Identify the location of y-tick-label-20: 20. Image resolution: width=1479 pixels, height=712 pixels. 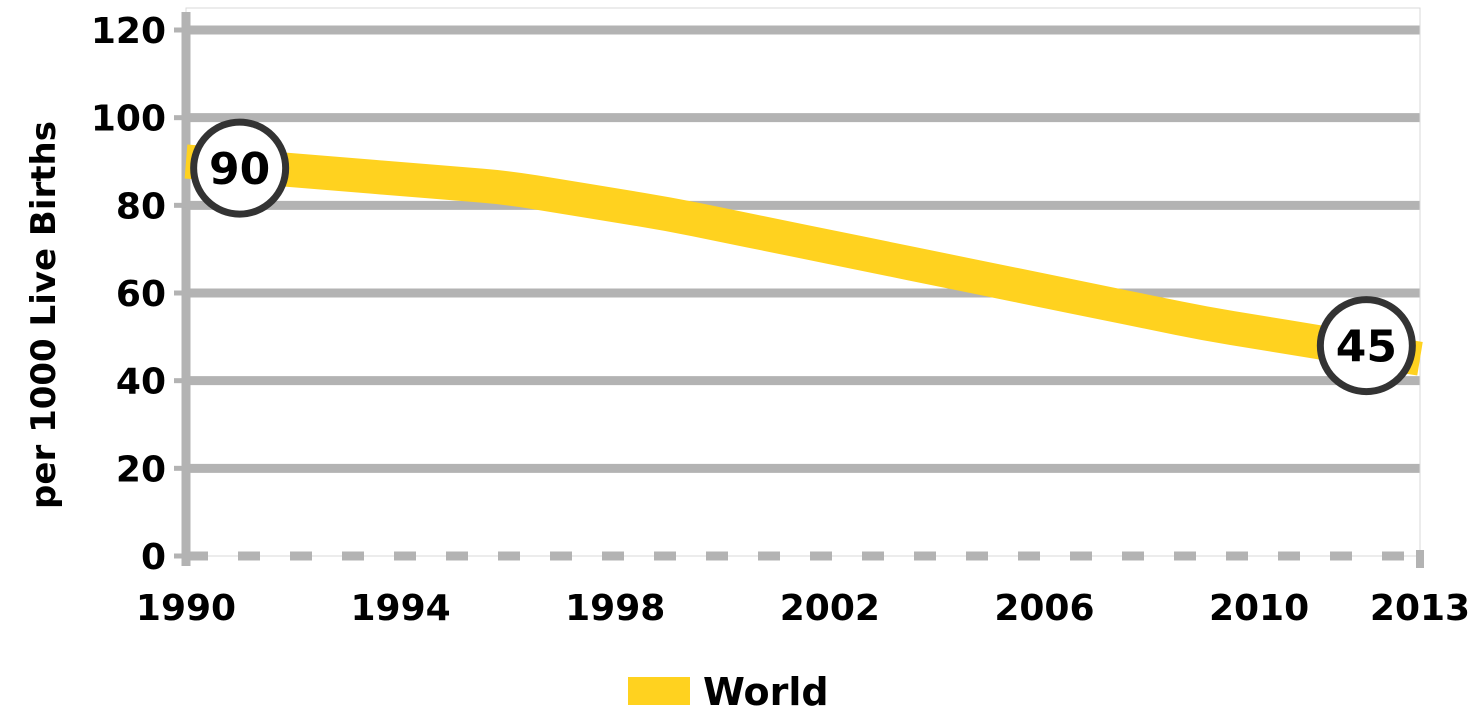
(141, 469).